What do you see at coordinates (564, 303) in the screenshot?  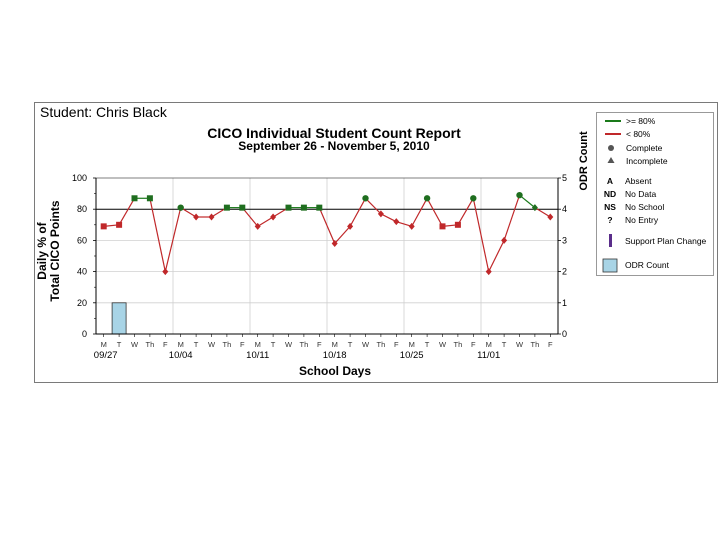 I see `y2-tick-label: 1` at bounding box center [564, 303].